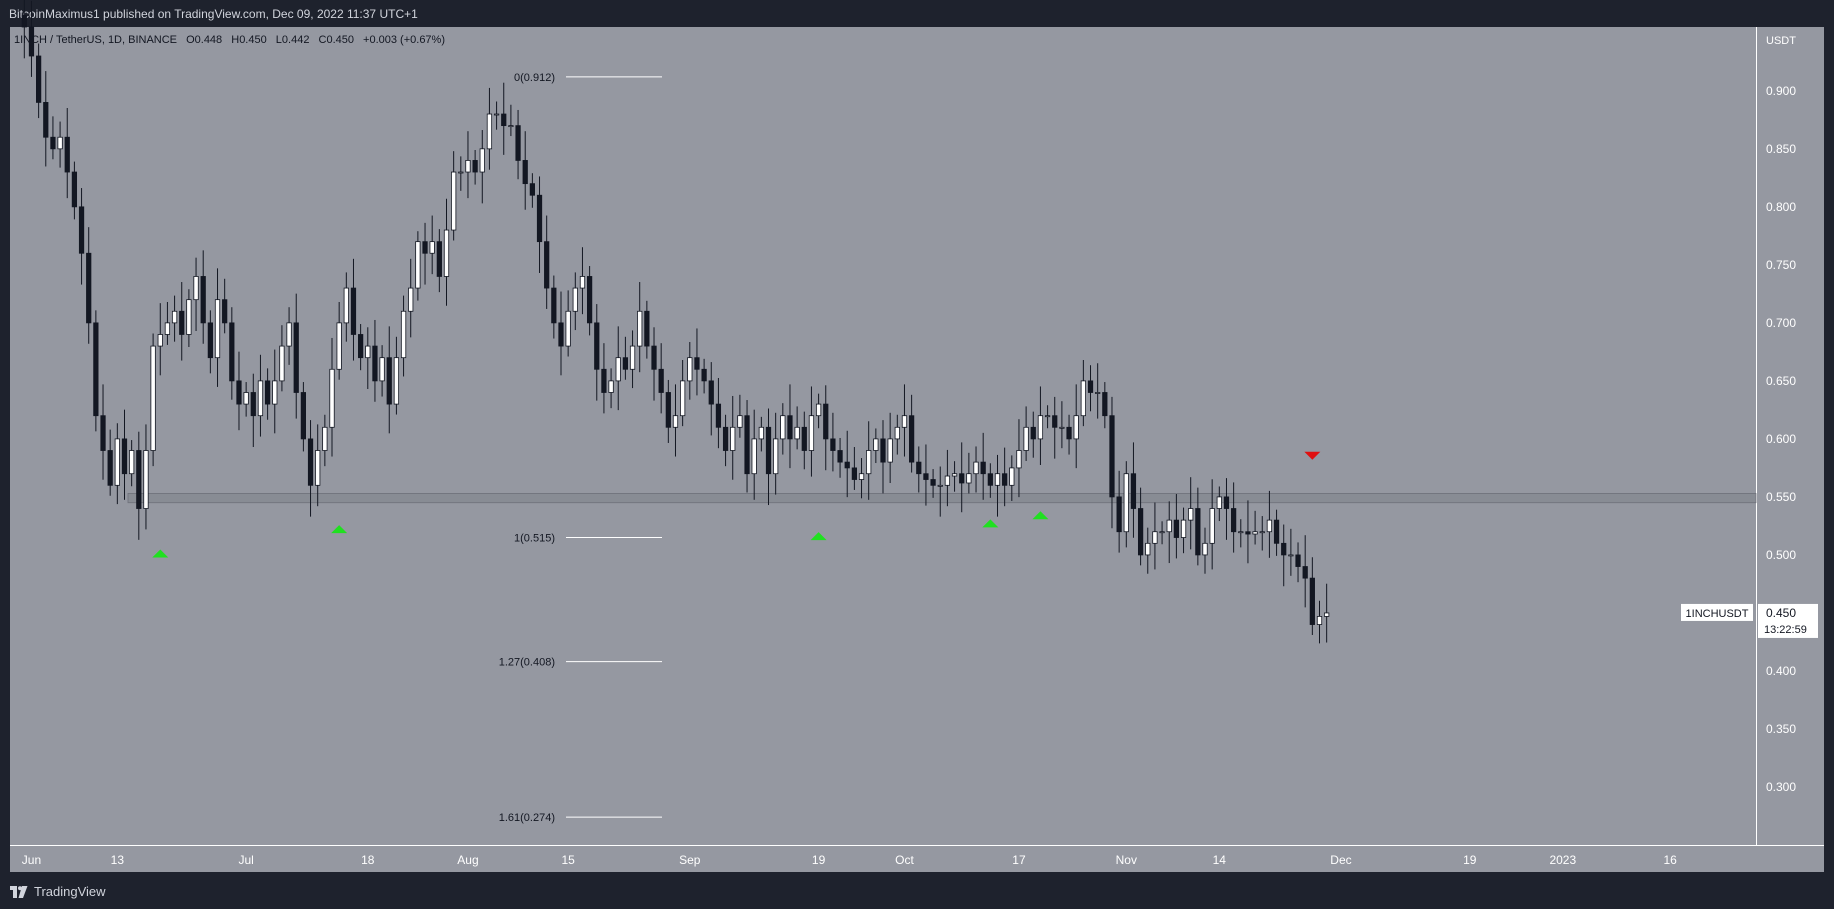 The image size is (1834, 909). I want to click on last-price-layer: 1INCHUSDT 0.450 13:22:59, so click(1749, 620).